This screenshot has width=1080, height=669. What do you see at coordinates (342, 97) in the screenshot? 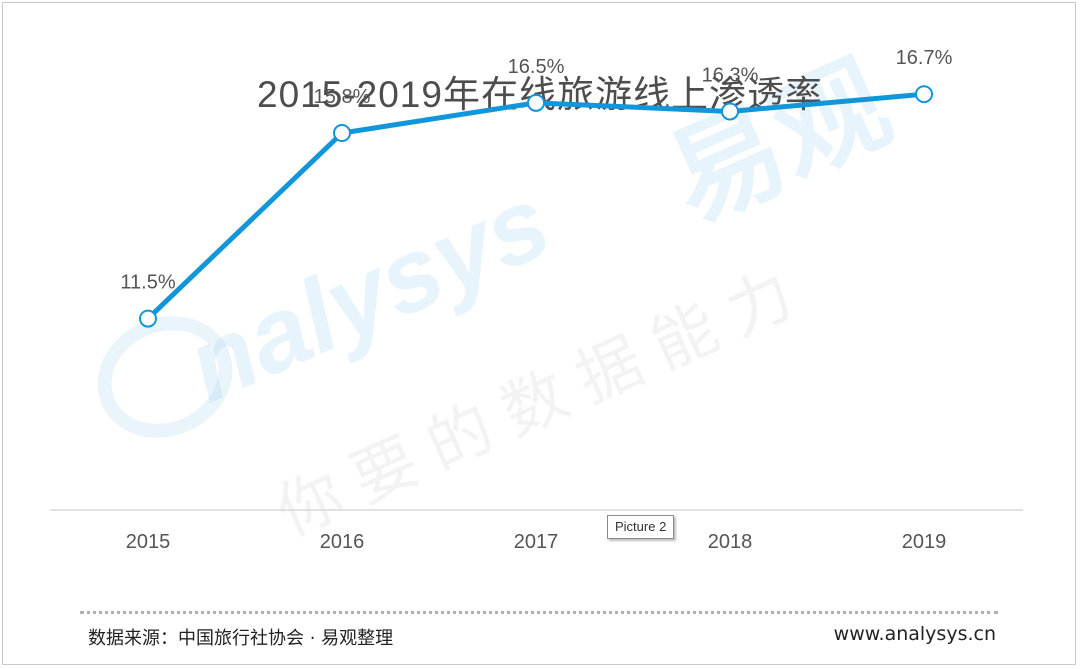
I see `data-label-2016: 15.8%` at bounding box center [342, 97].